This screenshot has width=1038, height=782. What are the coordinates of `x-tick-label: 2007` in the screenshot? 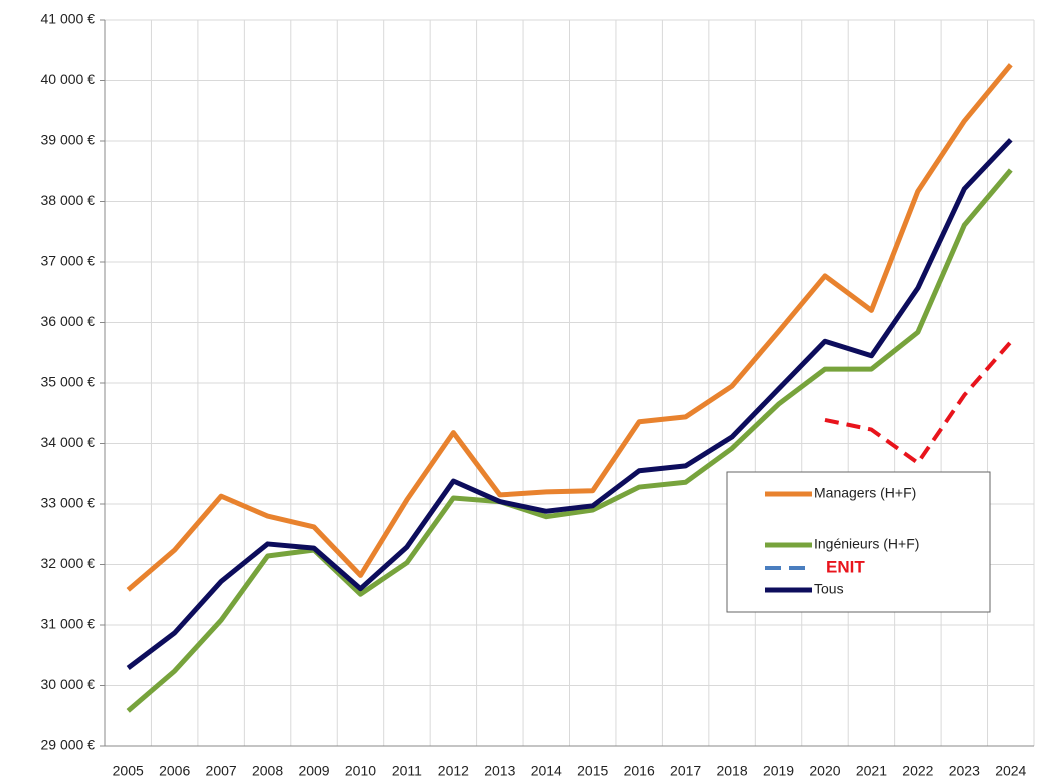 It's located at (221, 771).